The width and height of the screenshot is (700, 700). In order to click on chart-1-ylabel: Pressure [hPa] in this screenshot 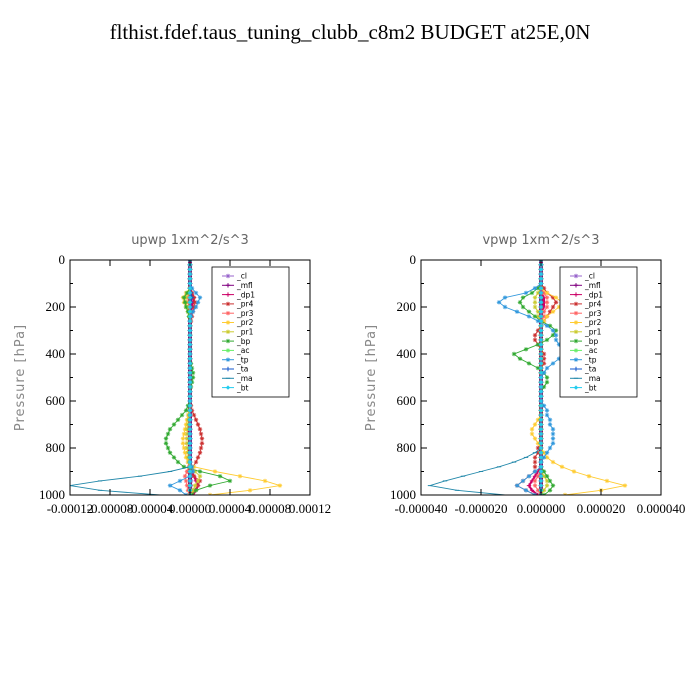, I will do `click(20, 377)`.